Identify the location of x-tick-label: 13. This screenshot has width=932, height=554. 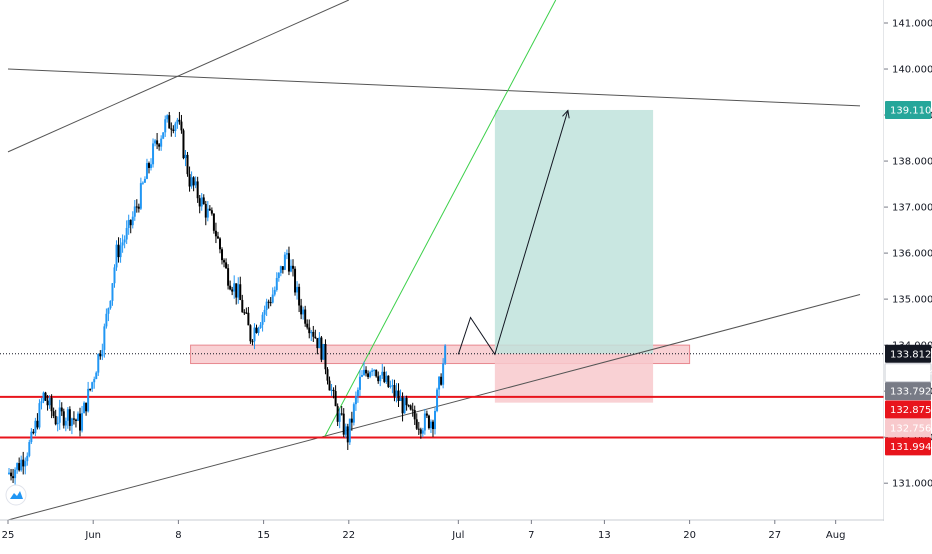
(604, 535).